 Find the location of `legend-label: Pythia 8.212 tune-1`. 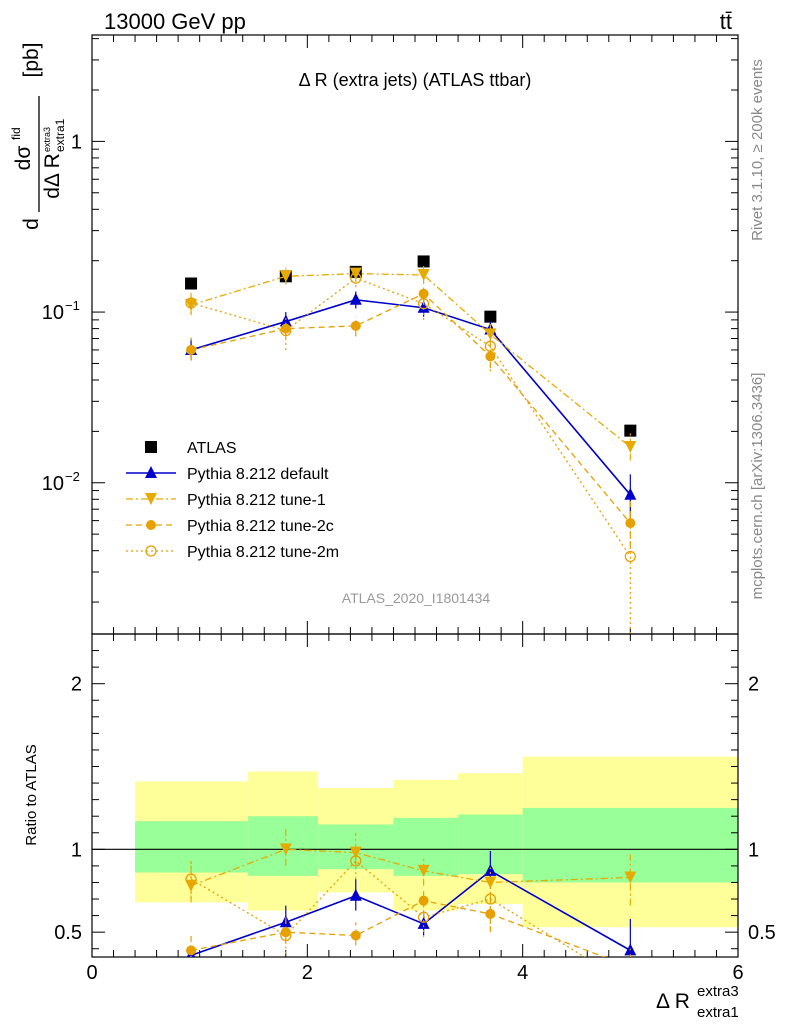

legend-label: Pythia 8.212 tune-1 is located at coordinates (256, 500).